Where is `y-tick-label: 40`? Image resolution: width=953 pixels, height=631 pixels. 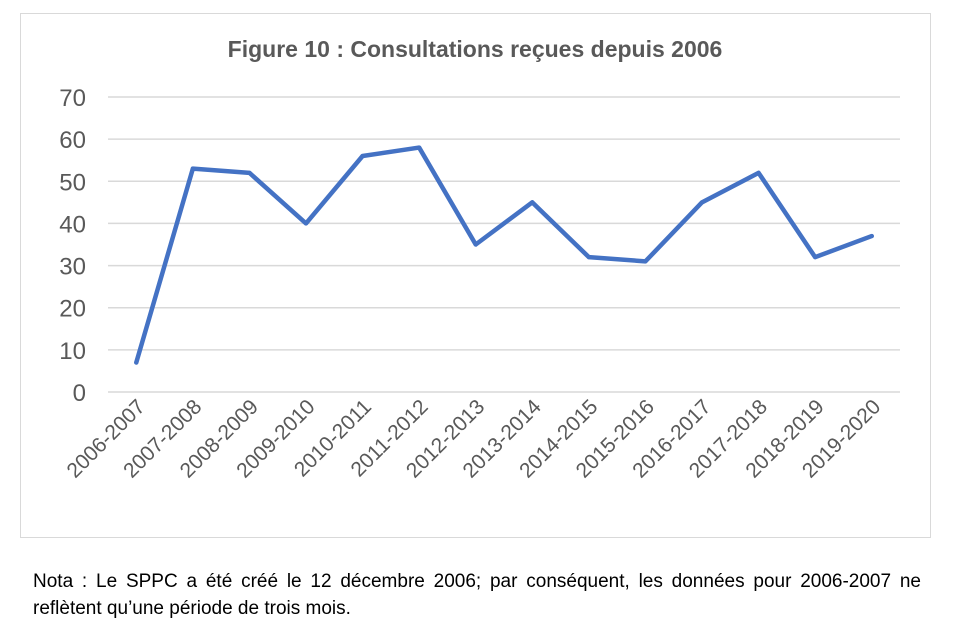
y-tick-label: 40 is located at coordinates (72, 224).